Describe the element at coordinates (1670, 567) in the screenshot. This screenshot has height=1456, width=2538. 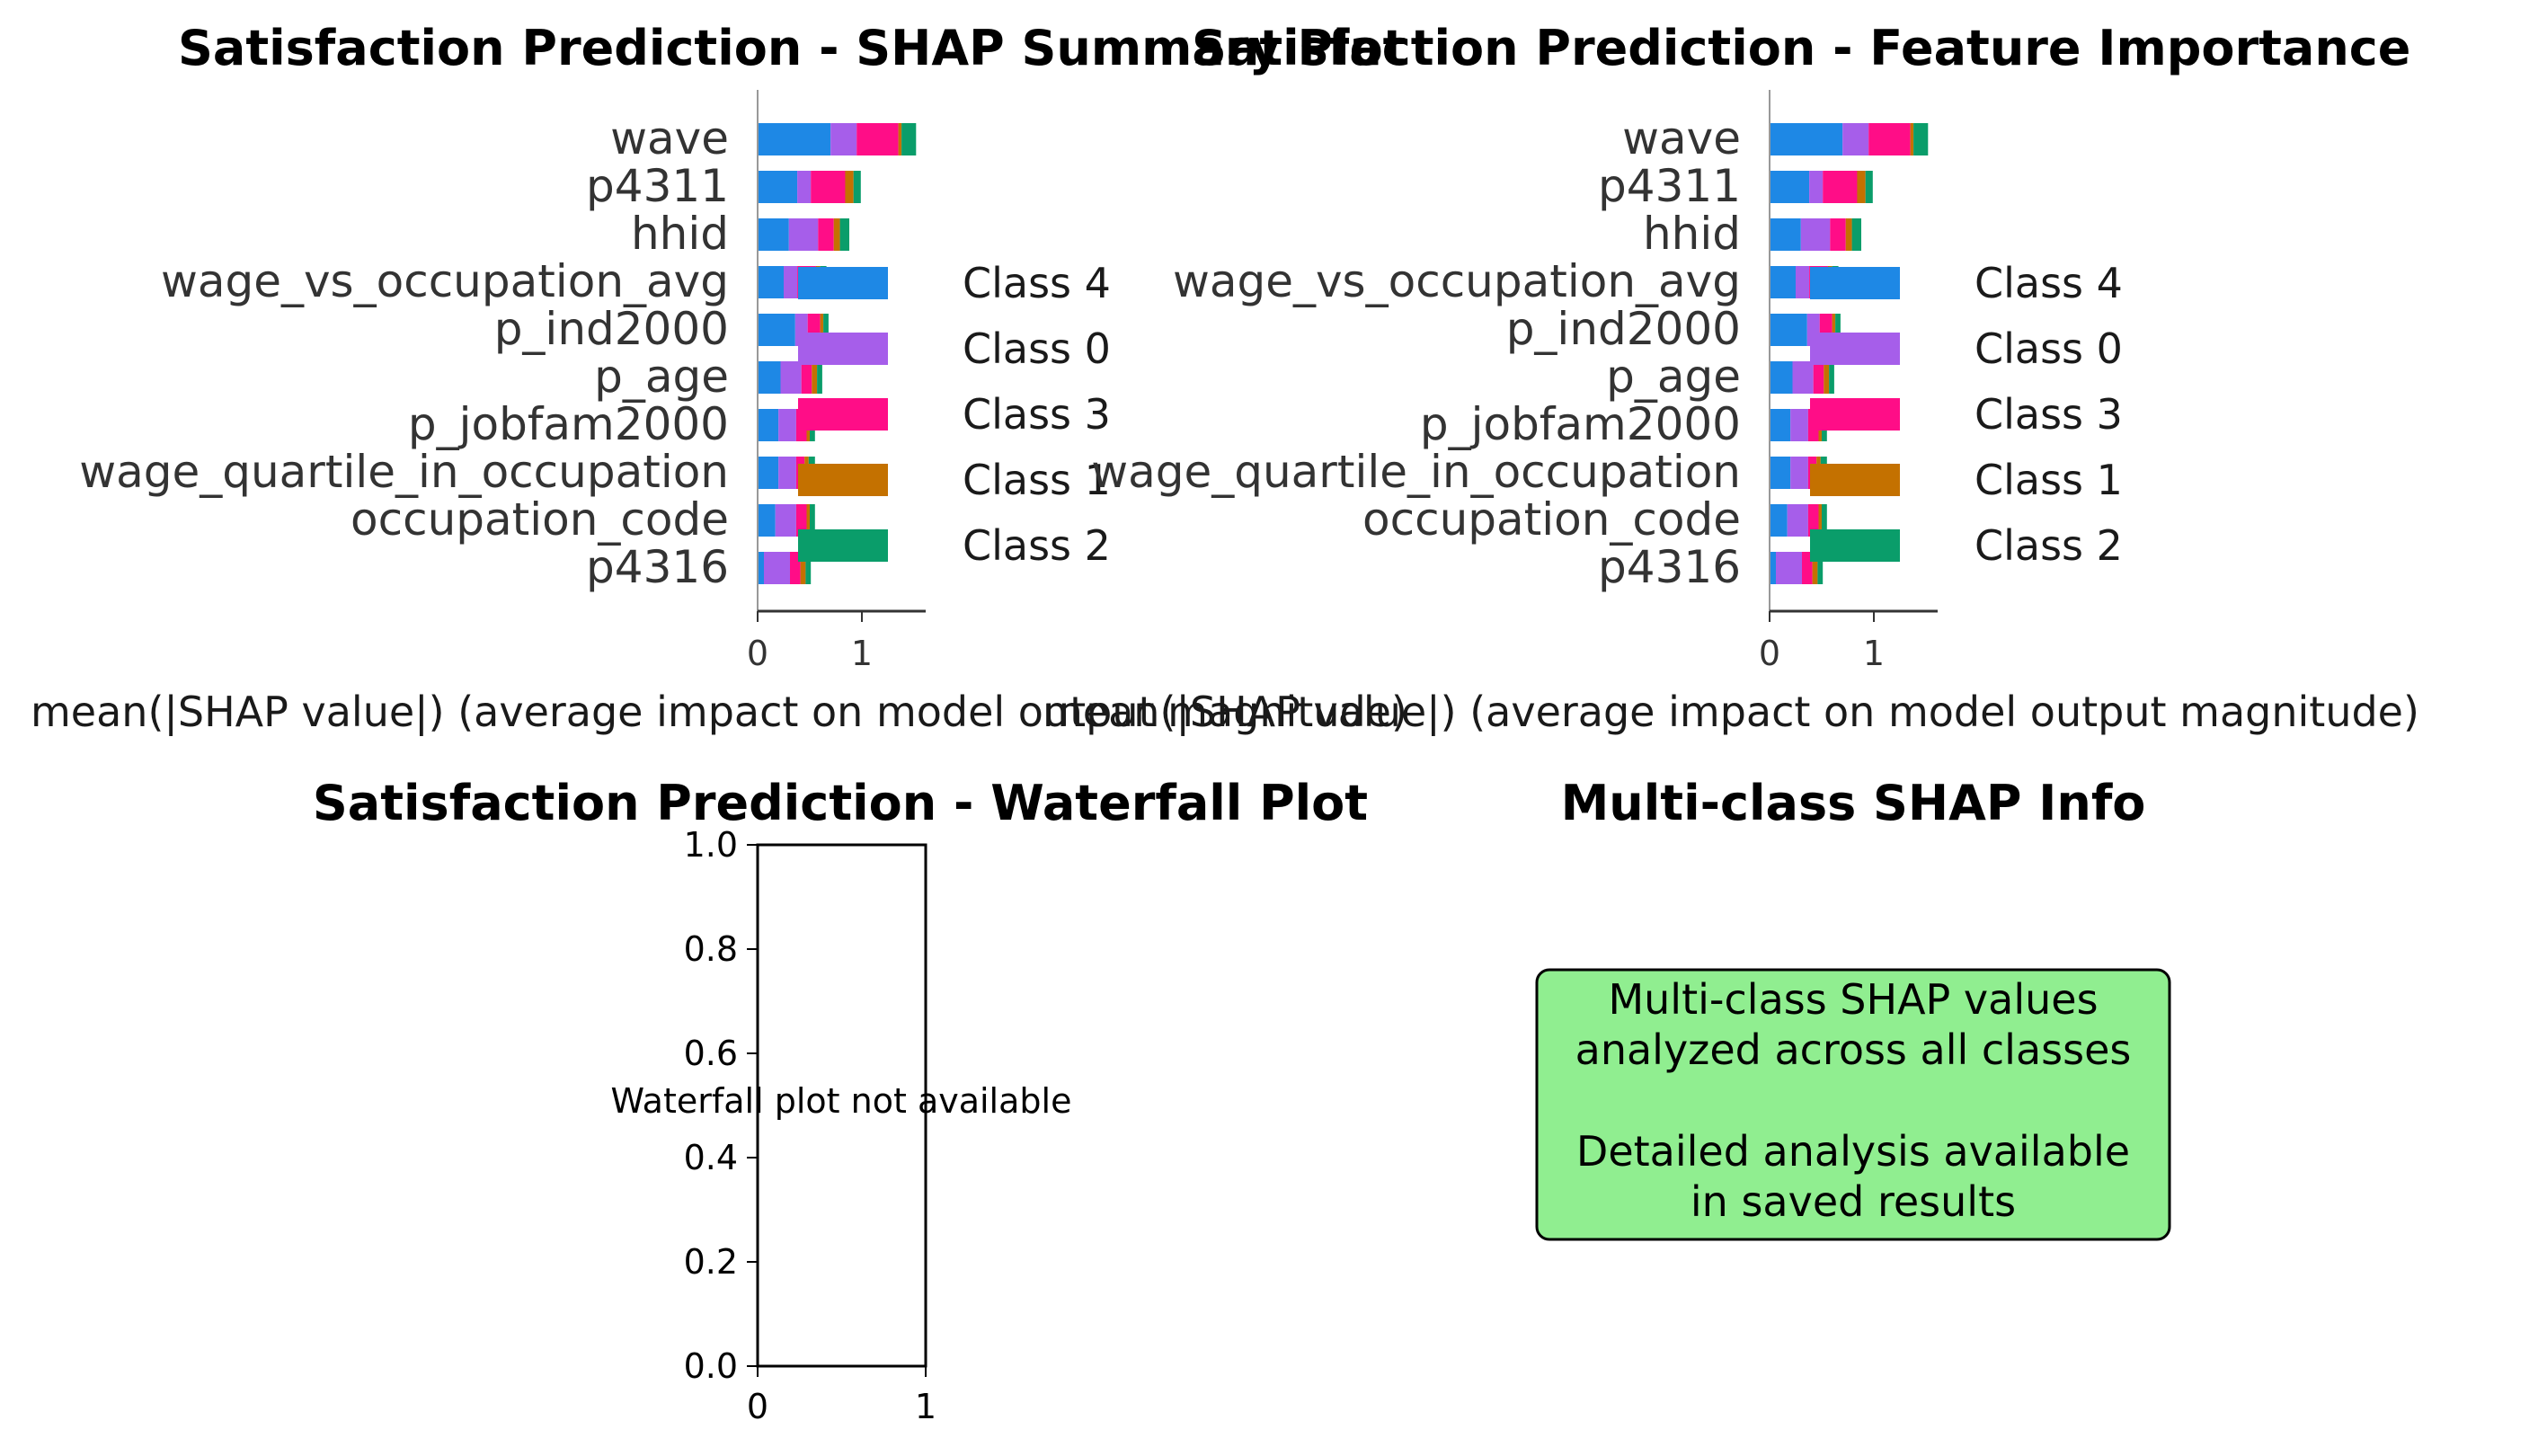
I see `p2-feature-label-p4316: p4316` at that location.